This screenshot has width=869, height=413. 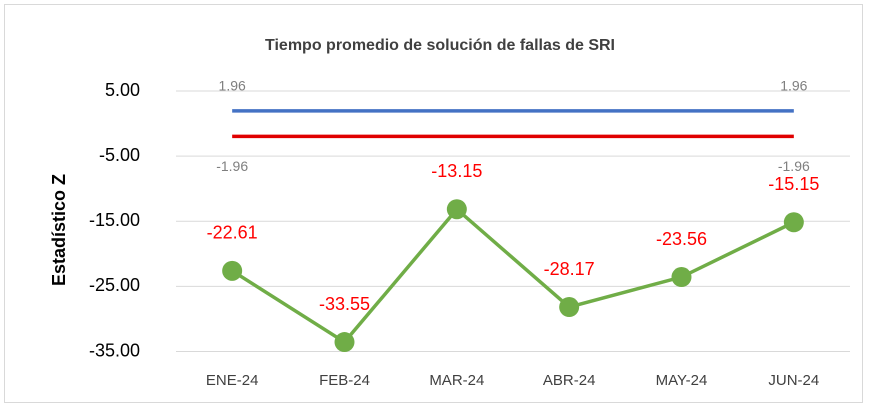 What do you see at coordinates (344, 304) in the screenshot?
I see `data-label: -33.55` at bounding box center [344, 304].